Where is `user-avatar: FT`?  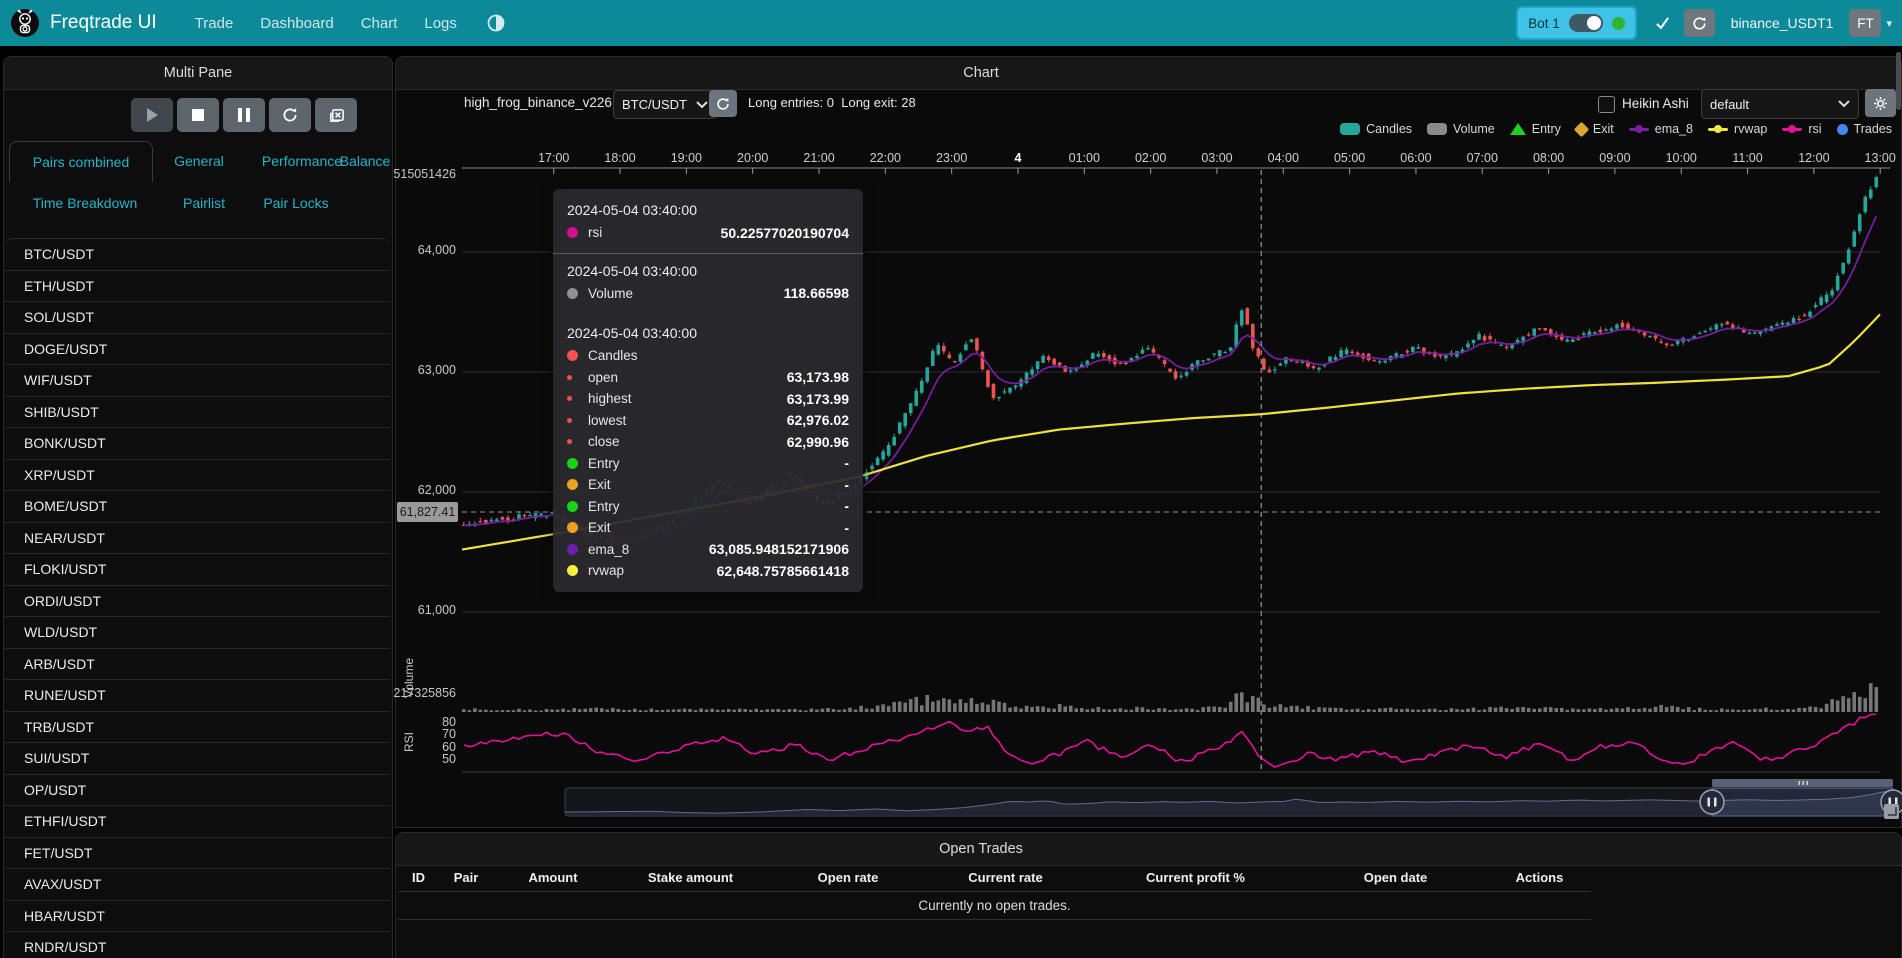
user-avatar: FT is located at coordinates (1865, 23).